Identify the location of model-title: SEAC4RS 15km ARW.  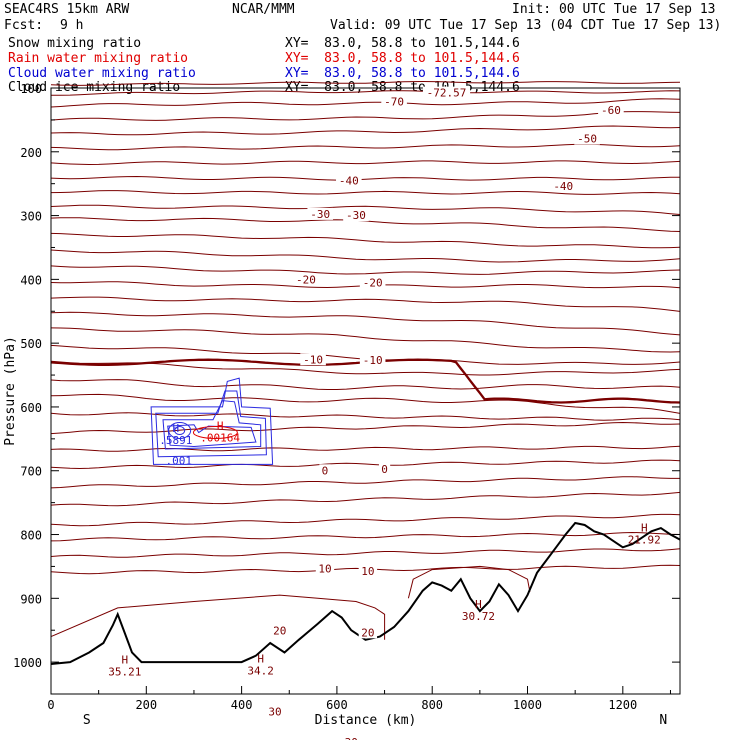
(67, 9).